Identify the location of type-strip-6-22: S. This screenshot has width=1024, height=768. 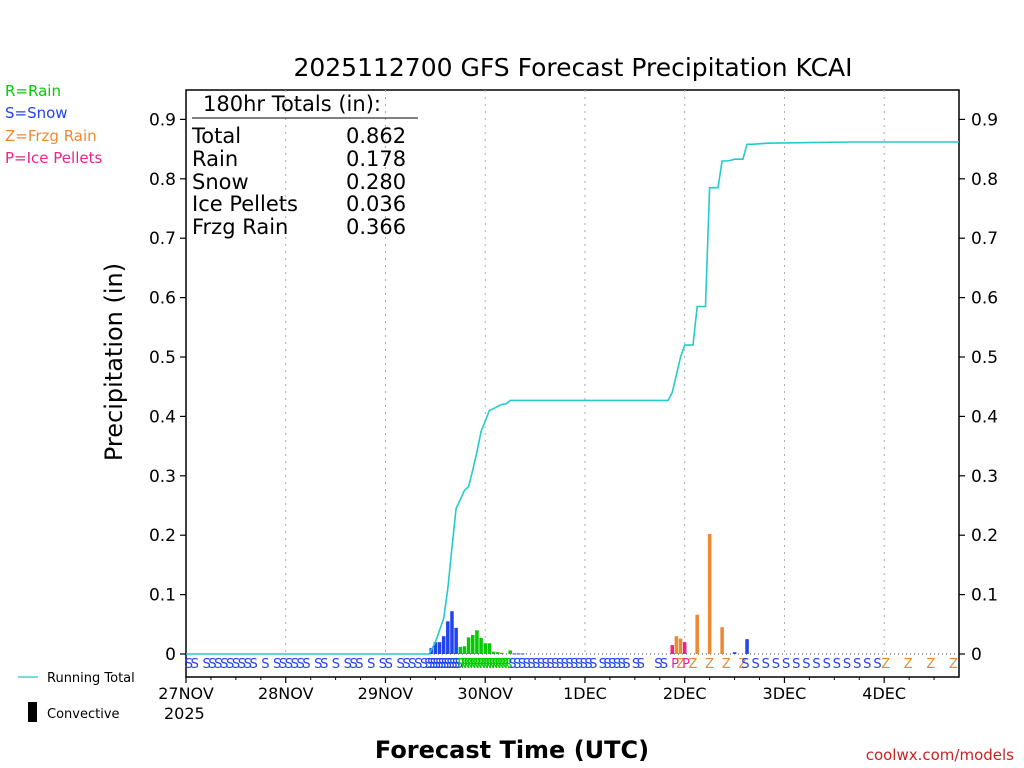
(857, 664).